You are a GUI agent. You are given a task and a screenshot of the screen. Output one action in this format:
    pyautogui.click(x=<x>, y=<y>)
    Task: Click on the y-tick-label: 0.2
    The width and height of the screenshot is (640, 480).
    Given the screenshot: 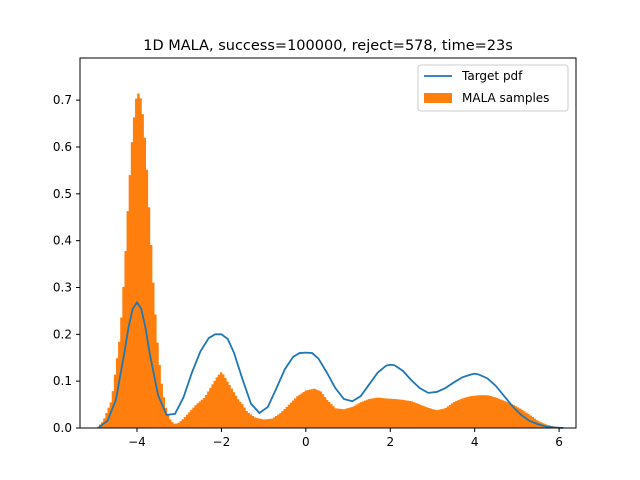 What is the action you would take?
    pyautogui.click(x=62, y=334)
    